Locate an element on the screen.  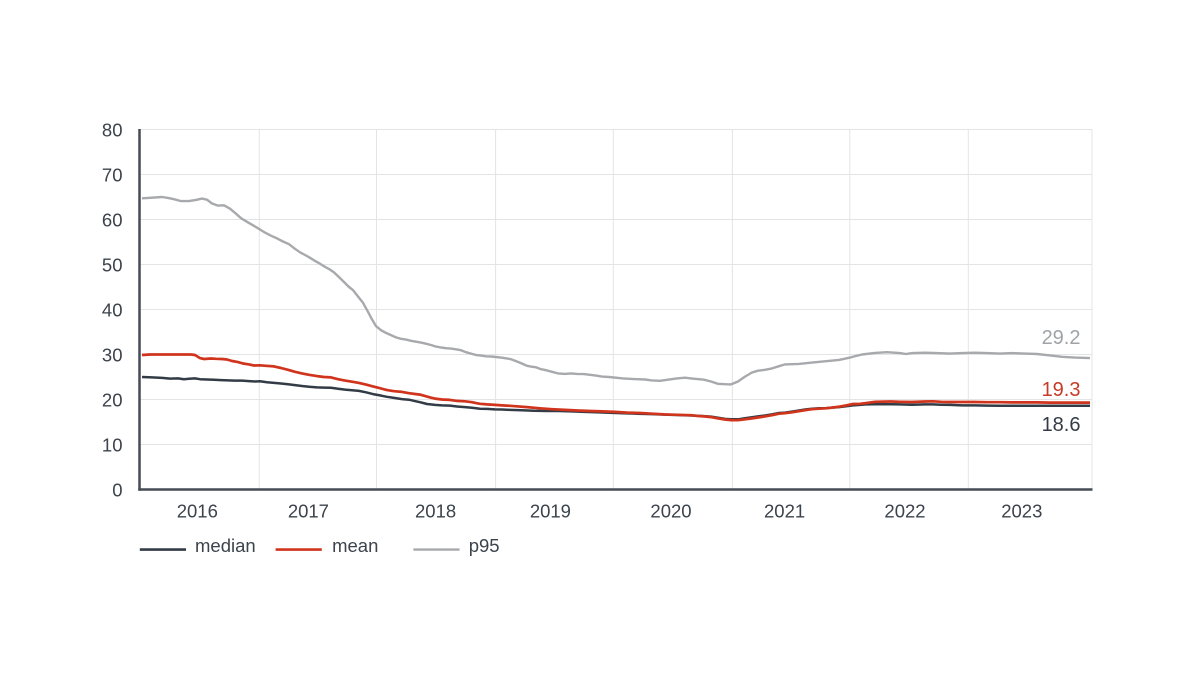
svg-text: 2021 is located at coordinates (784, 510).